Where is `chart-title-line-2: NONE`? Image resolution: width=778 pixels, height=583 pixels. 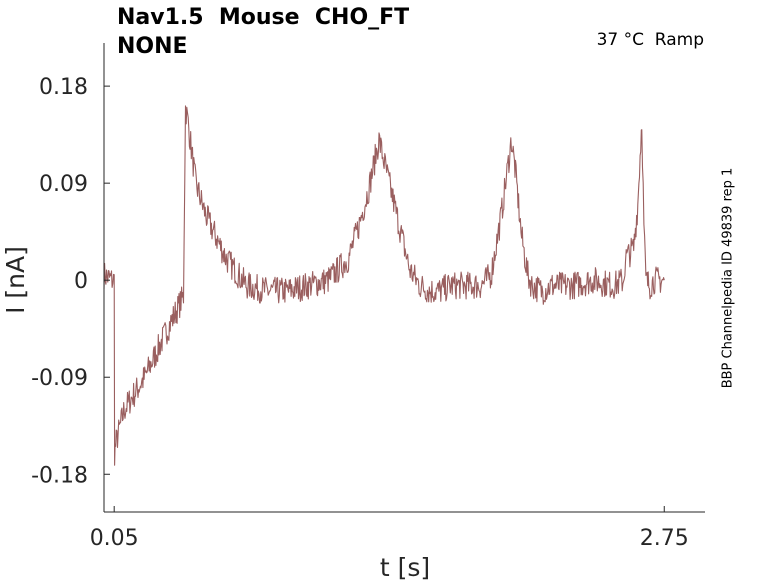 chart-title-line-2: NONE is located at coordinates (152, 46).